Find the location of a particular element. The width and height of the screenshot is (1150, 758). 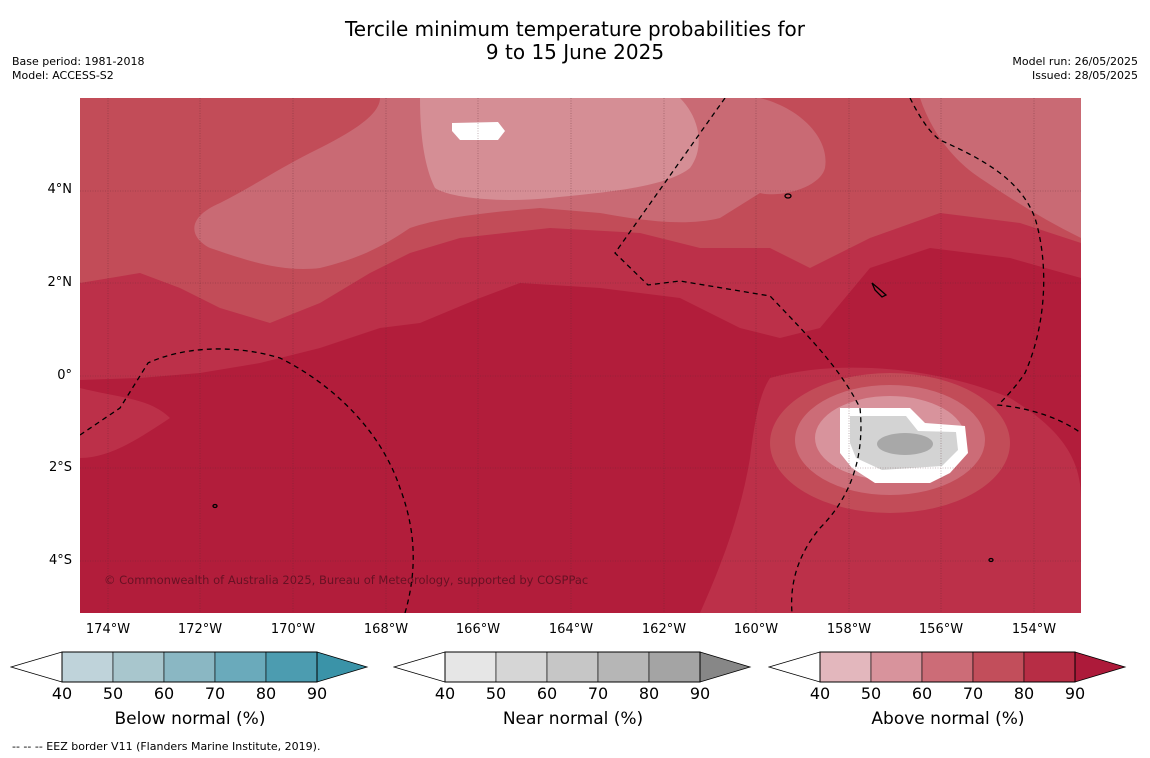

near-colorbar-extend-low is located at coordinates (419, 667).